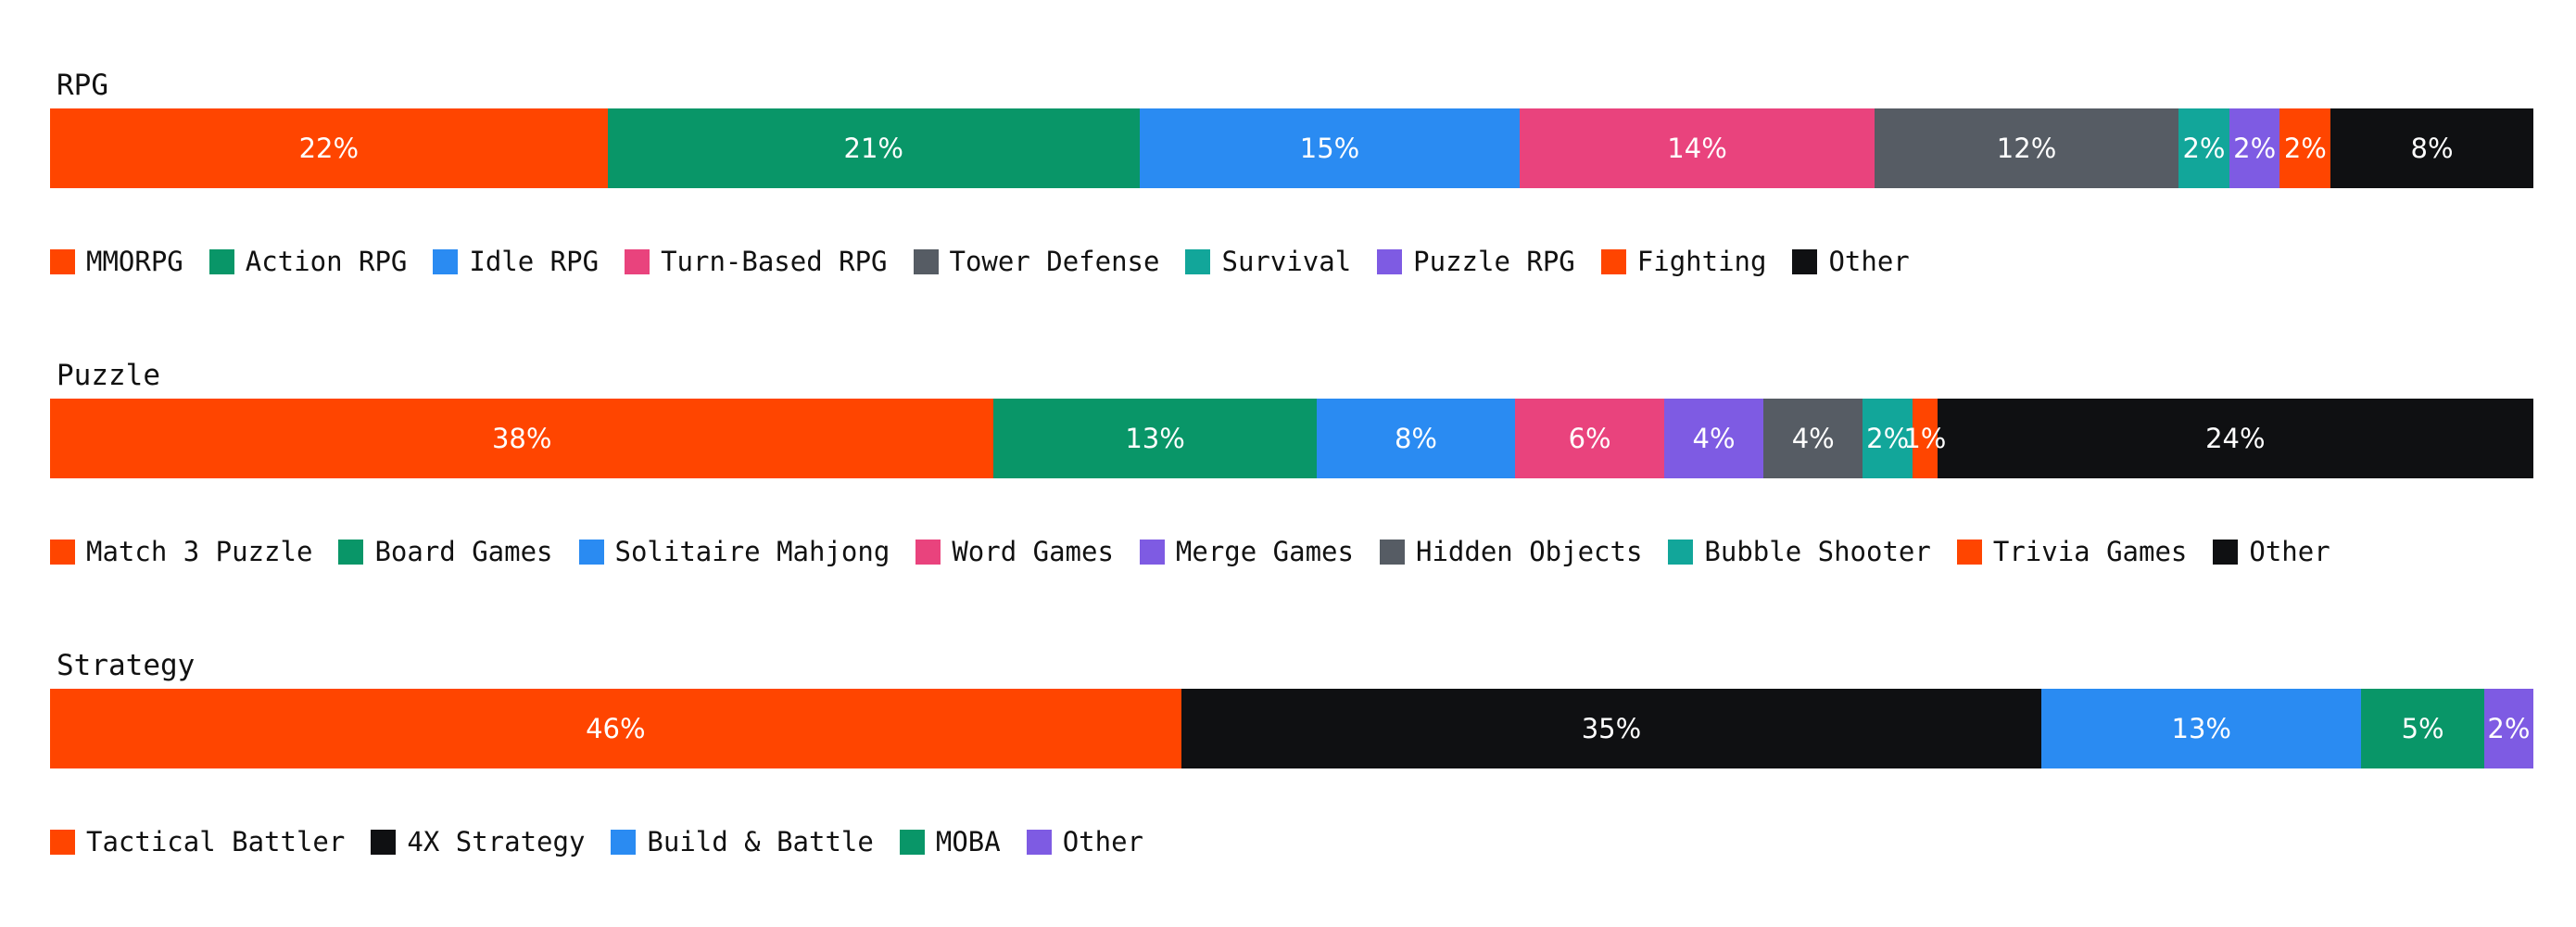 The height and width of the screenshot is (927, 2576). What do you see at coordinates (108, 375) in the screenshot?
I see `chart-title: Puzzle` at bounding box center [108, 375].